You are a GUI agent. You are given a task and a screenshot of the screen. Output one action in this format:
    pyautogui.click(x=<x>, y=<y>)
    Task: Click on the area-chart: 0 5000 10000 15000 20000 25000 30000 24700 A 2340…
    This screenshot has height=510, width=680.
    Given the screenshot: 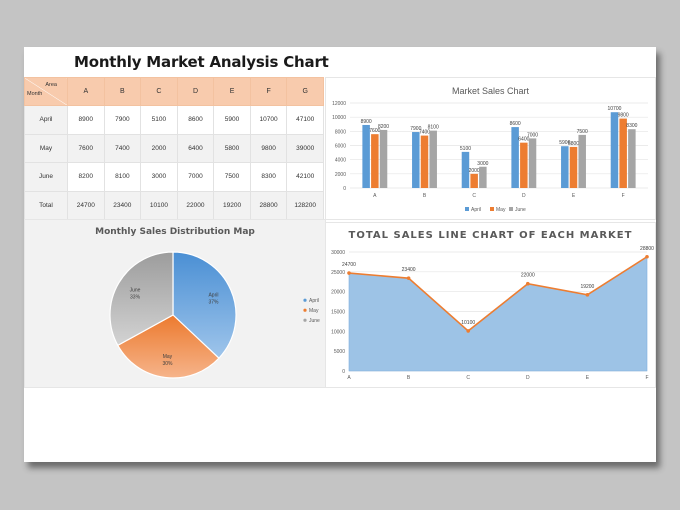 What is the action you would take?
    pyautogui.click(x=492, y=313)
    